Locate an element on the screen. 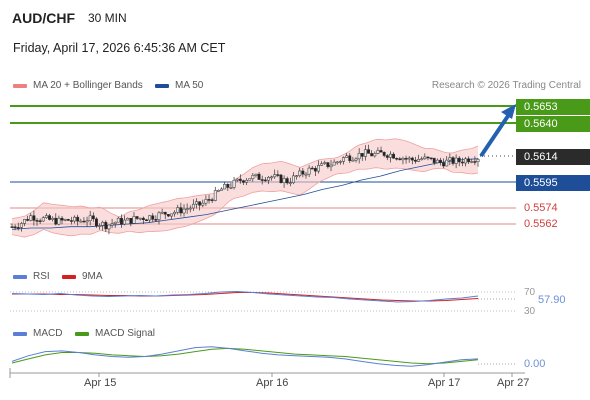 This screenshot has width=590, height=400. macd-line is located at coordinates (245, 356).